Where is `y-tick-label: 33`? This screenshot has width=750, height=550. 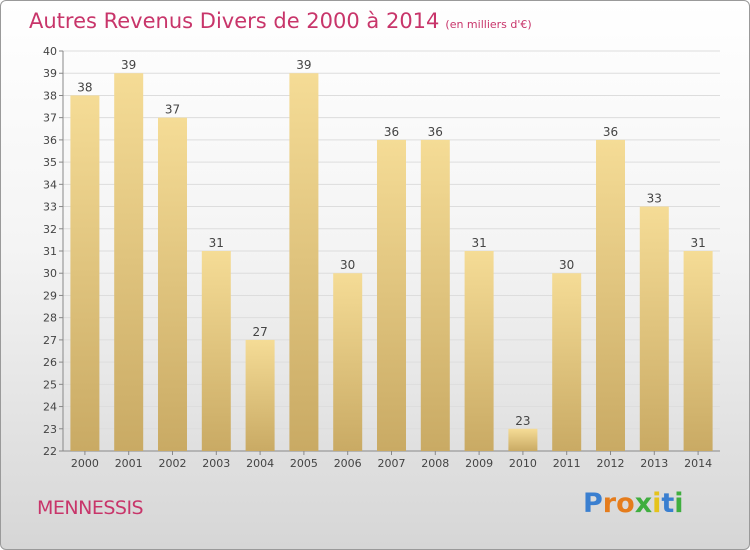
y-tick-label: 33 is located at coordinates (50, 207).